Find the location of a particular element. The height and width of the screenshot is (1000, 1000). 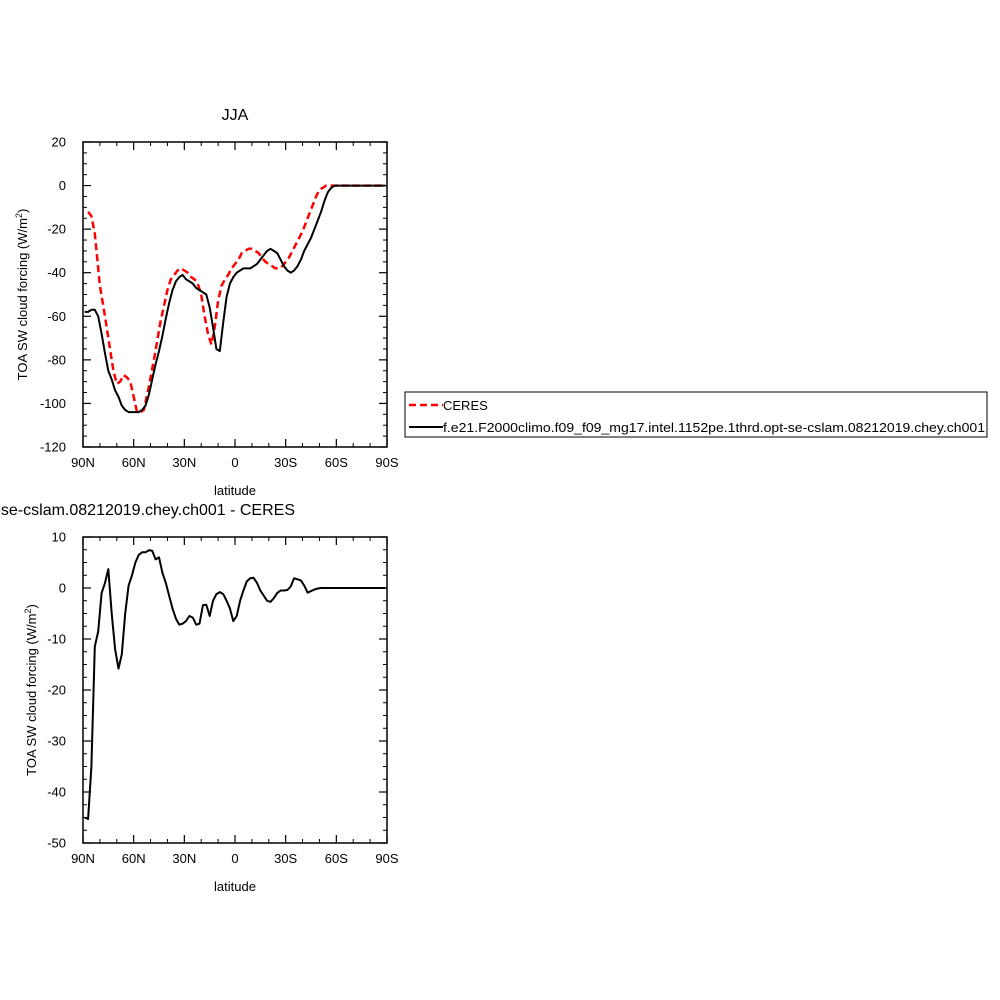

bottom-y-axis-label-sup: 2 is located at coordinates (28, 611).